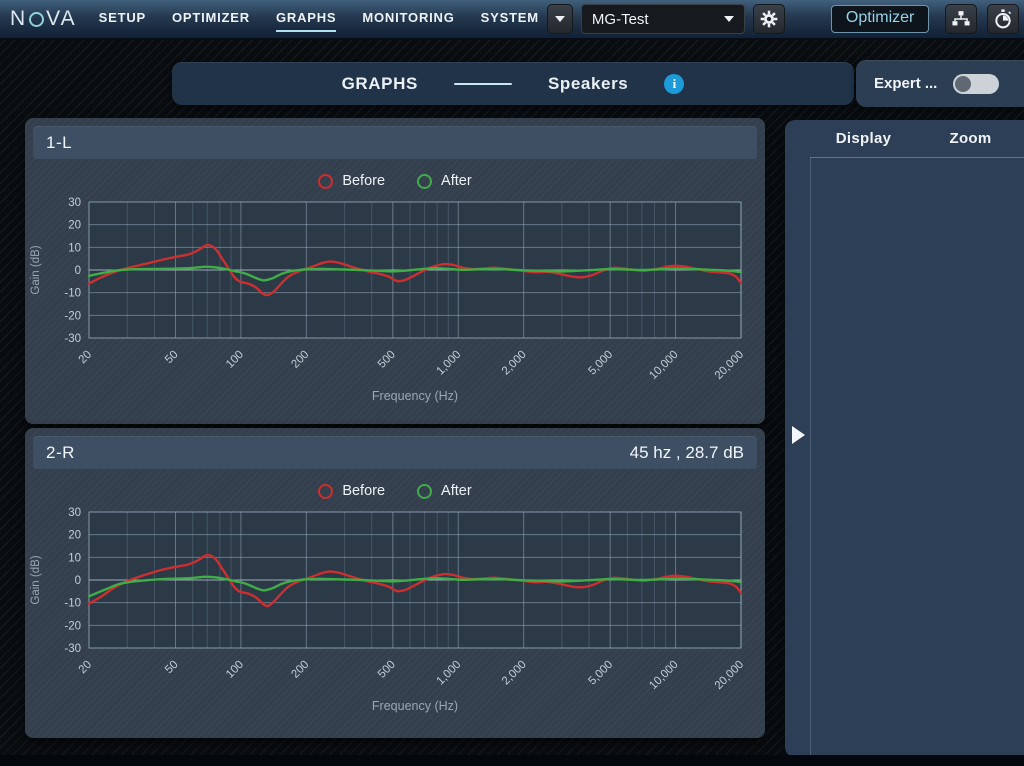  Describe the element at coordinates (512, 760) in the screenshot. I see `bottom-strip` at that location.